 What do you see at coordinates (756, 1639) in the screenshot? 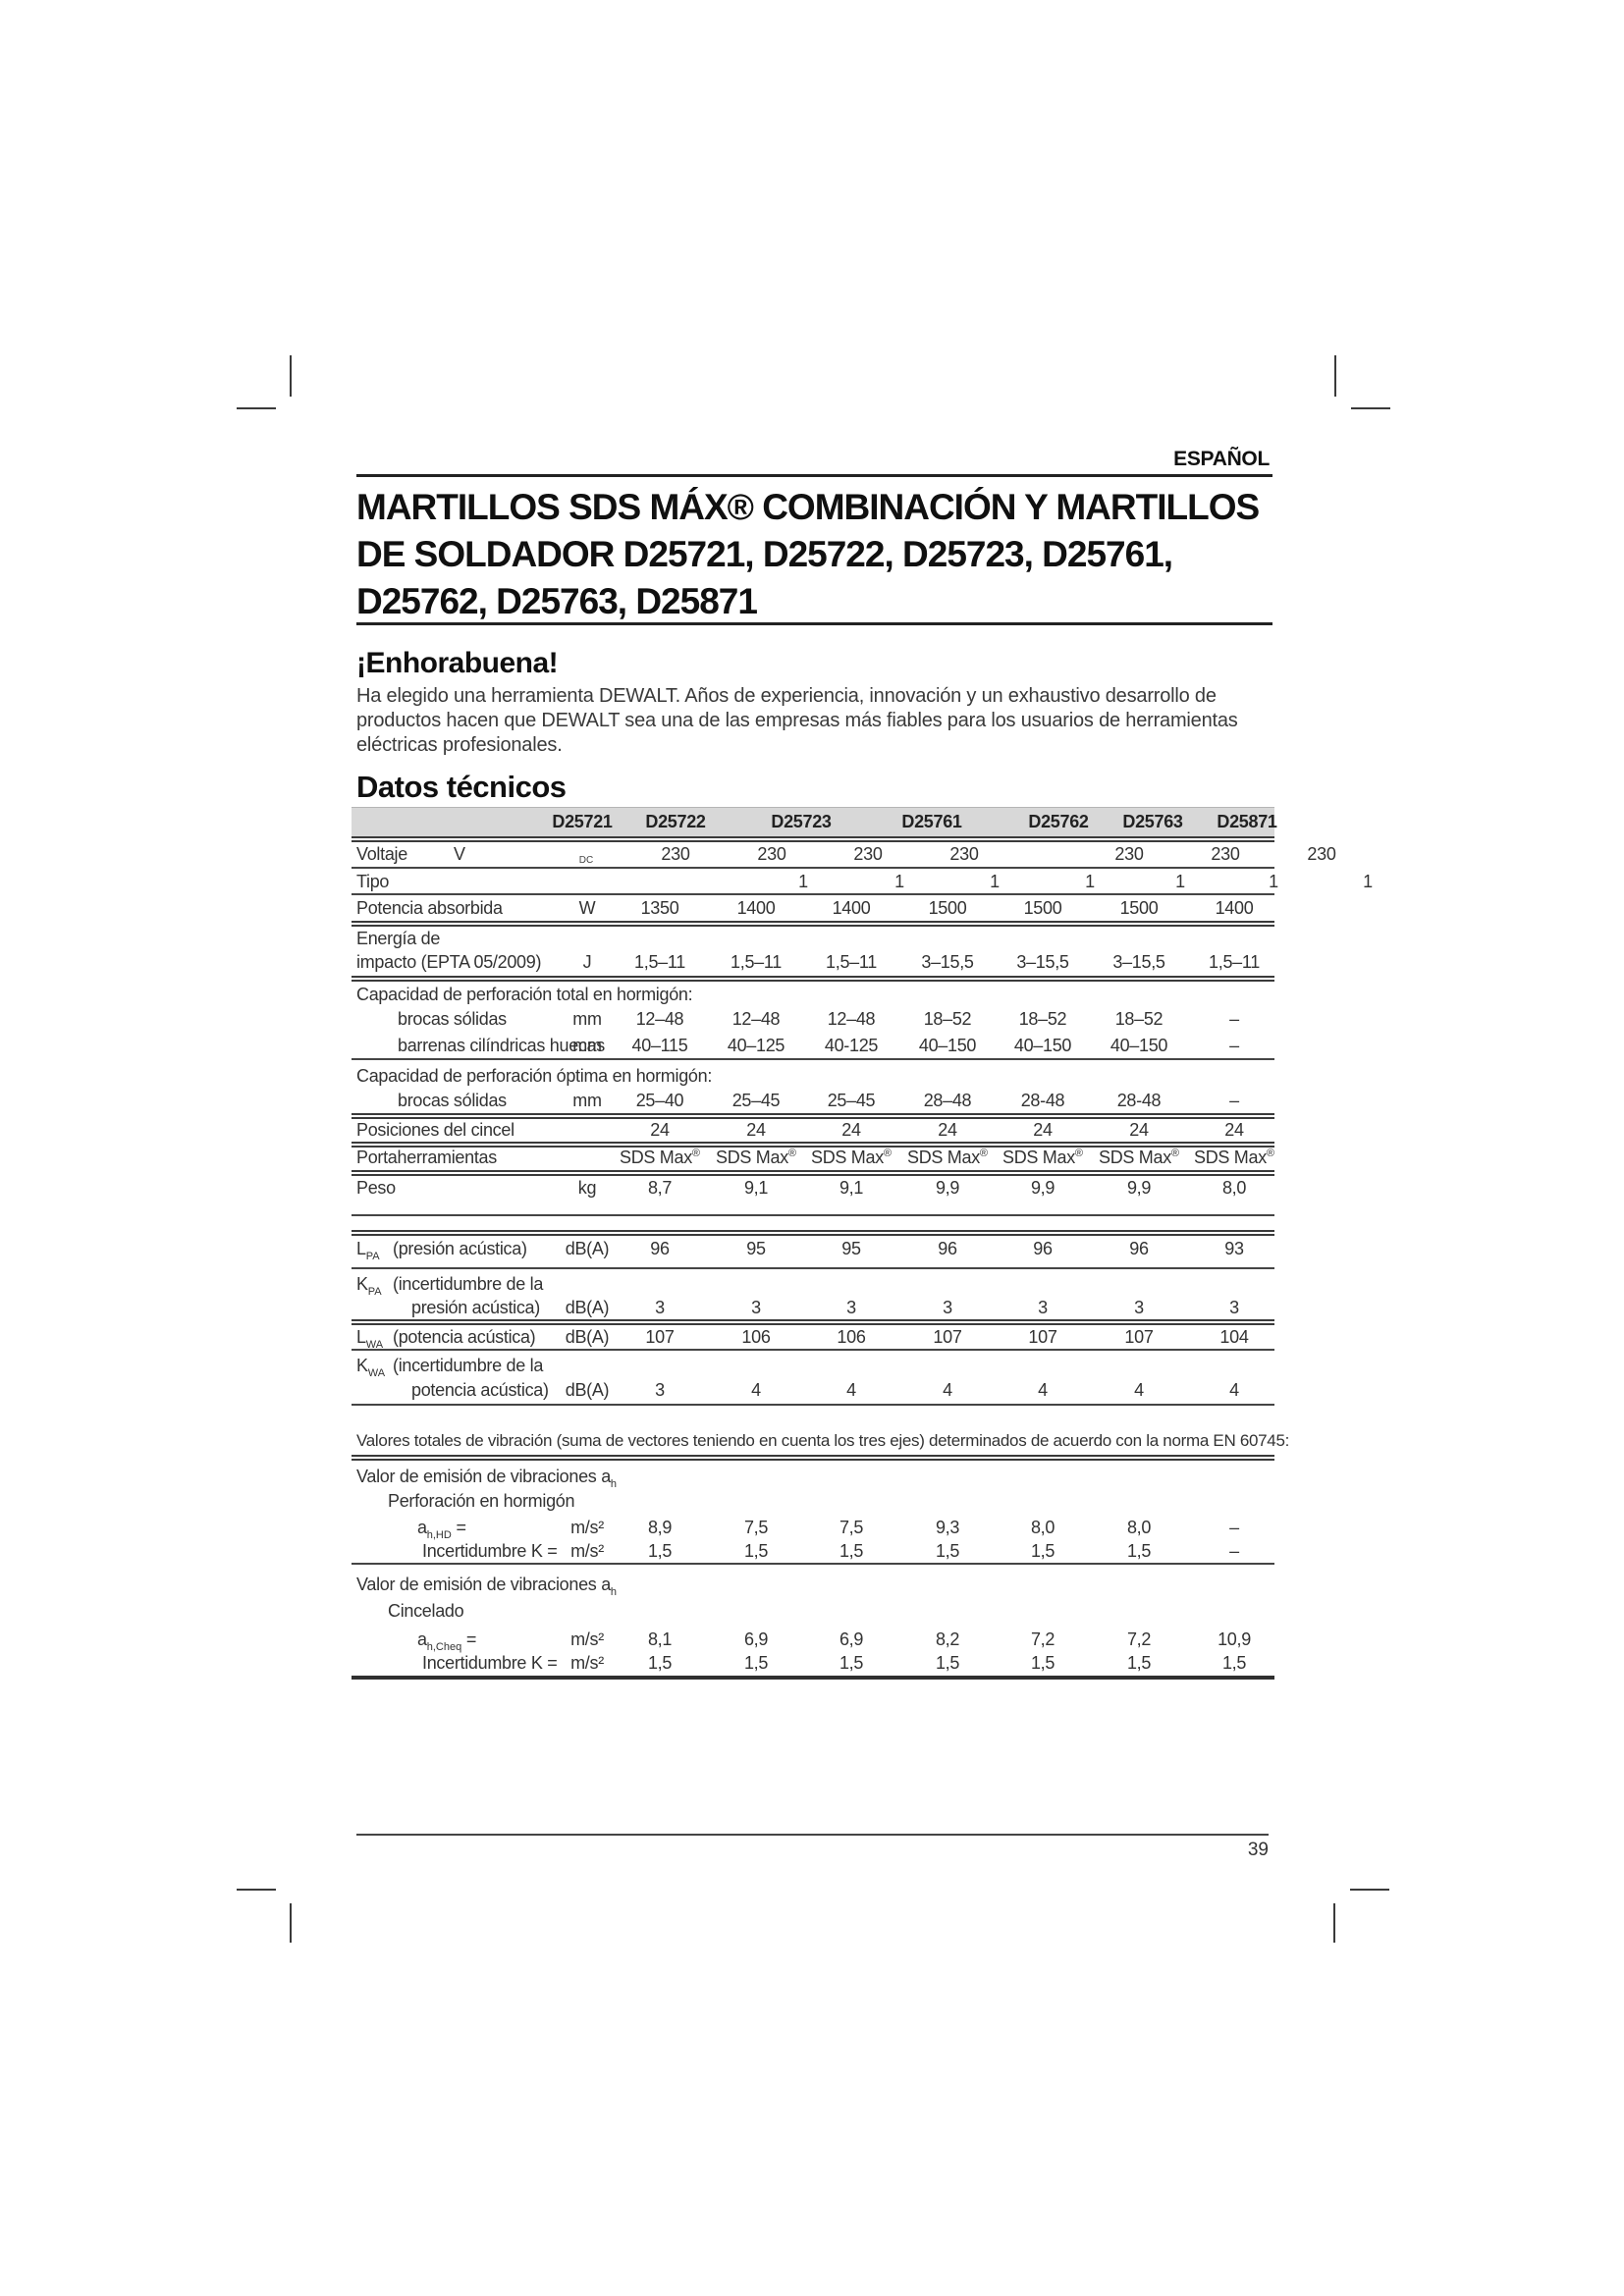
I see `vibration-group-2-row-1-value: 6,9` at bounding box center [756, 1639].